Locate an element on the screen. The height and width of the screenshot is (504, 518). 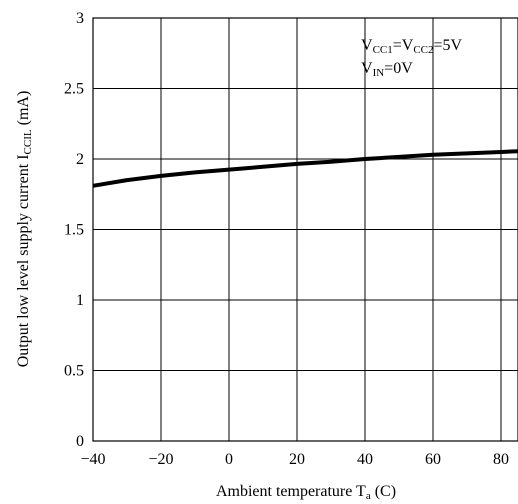
x-tick-label: −40 is located at coordinates (92, 459).